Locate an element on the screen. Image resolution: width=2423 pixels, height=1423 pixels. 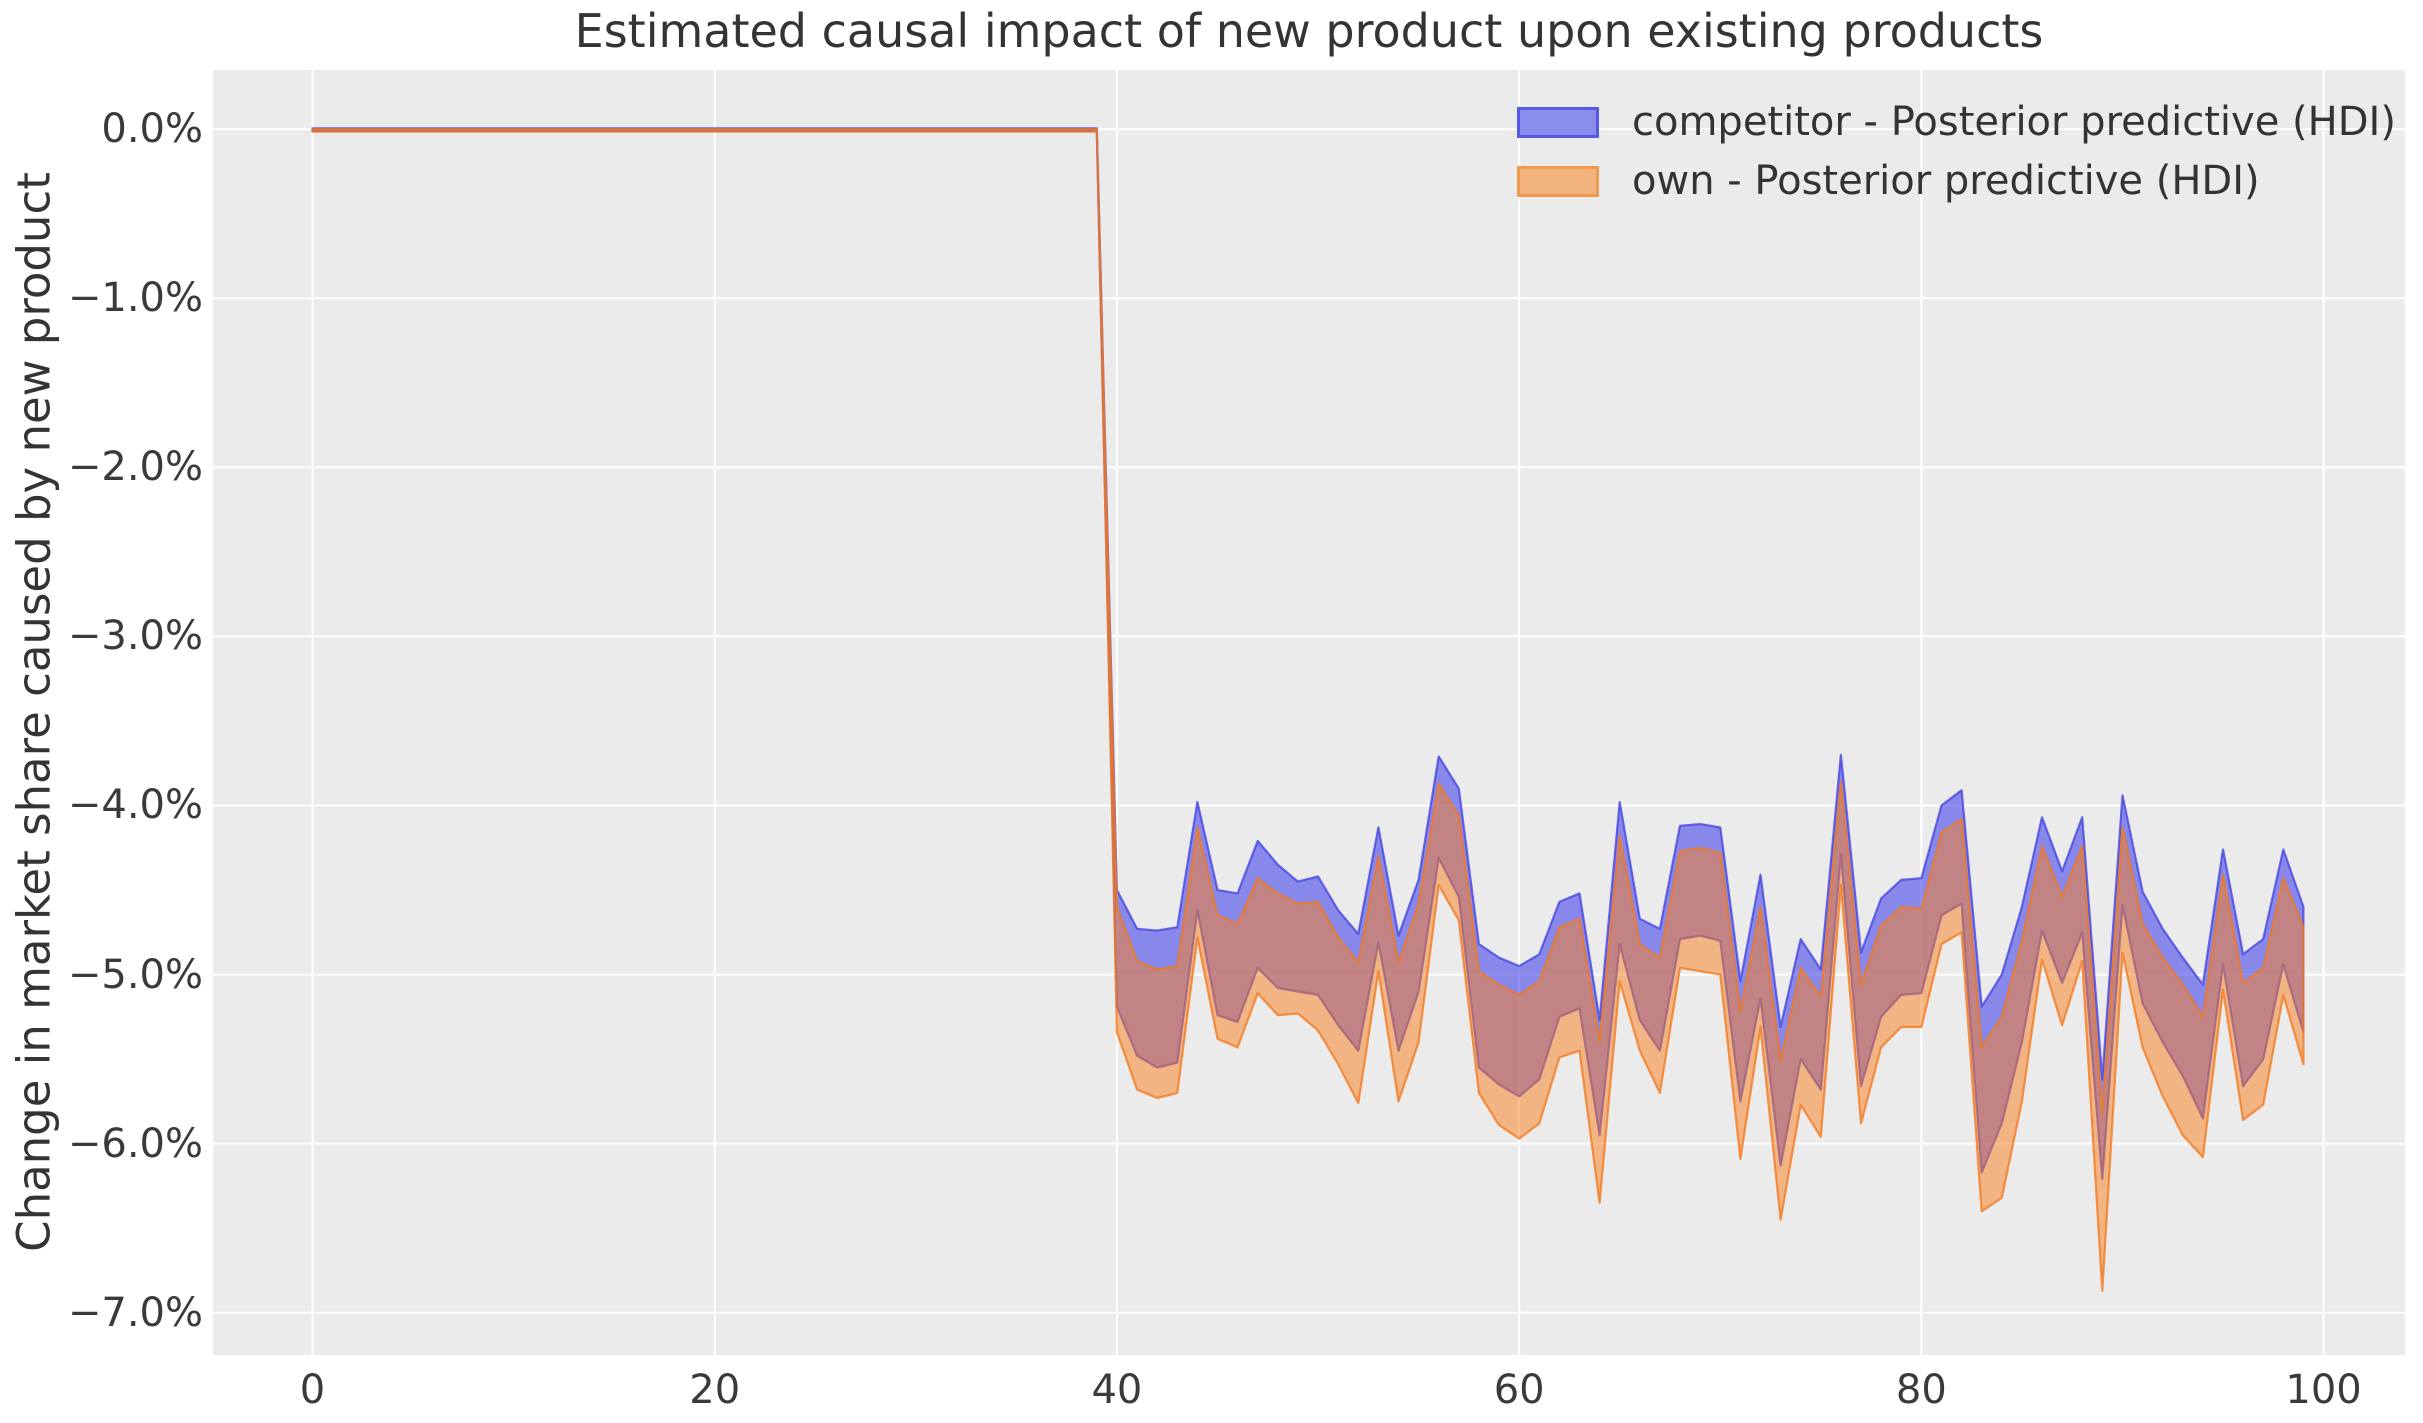
legend-item-competitor: competitor - Posterior predictive (HDI) is located at coordinates (1956, 122).